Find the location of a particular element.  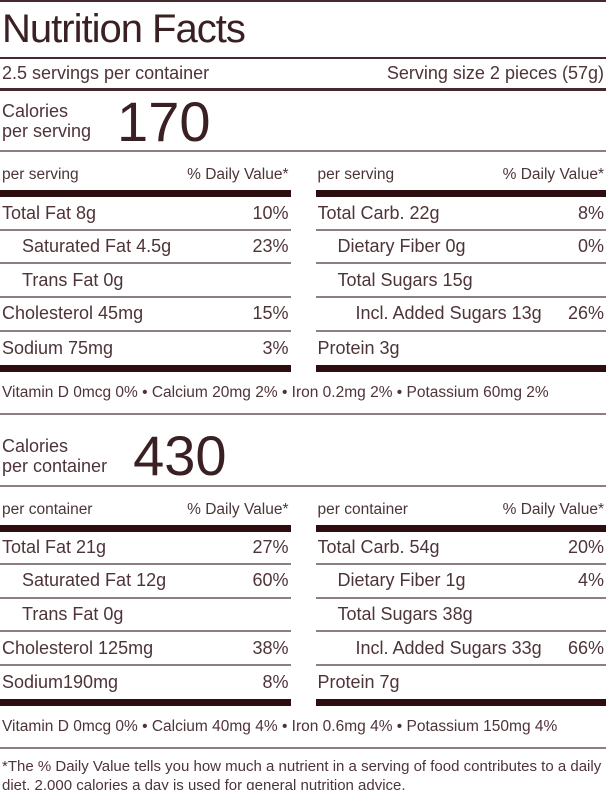

nutrient-row: Trans Fat 0g is located at coordinates (145, 616).